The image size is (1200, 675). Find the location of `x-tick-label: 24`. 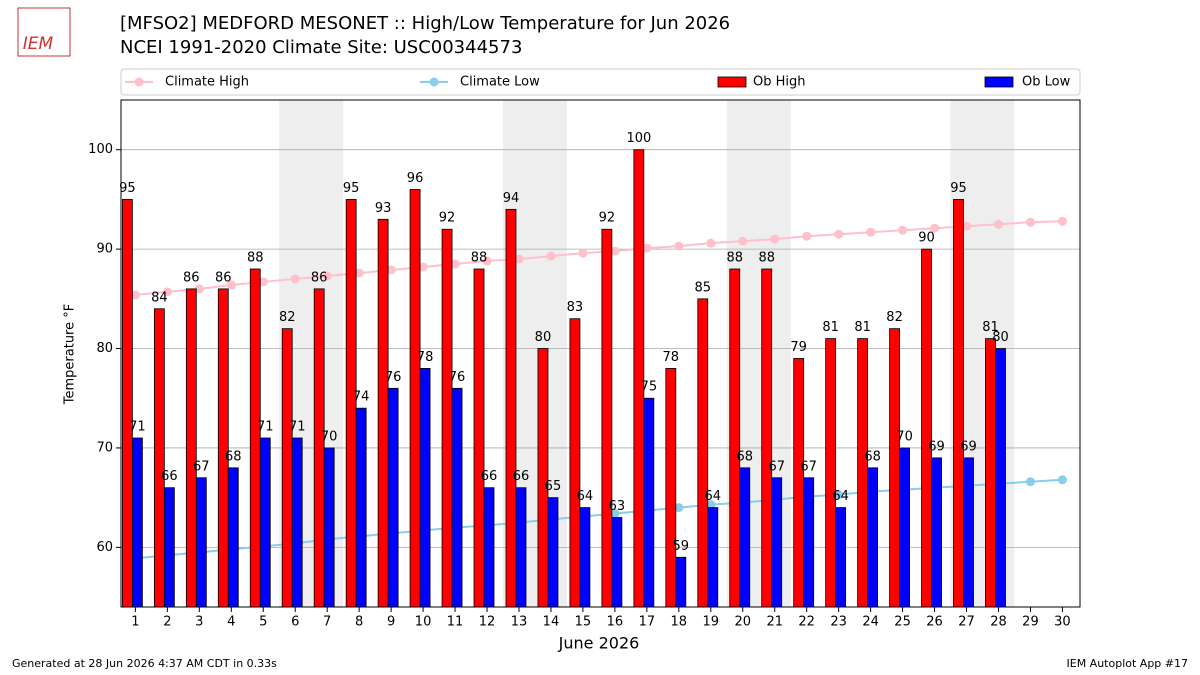

x-tick-label: 24 is located at coordinates (870, 622).